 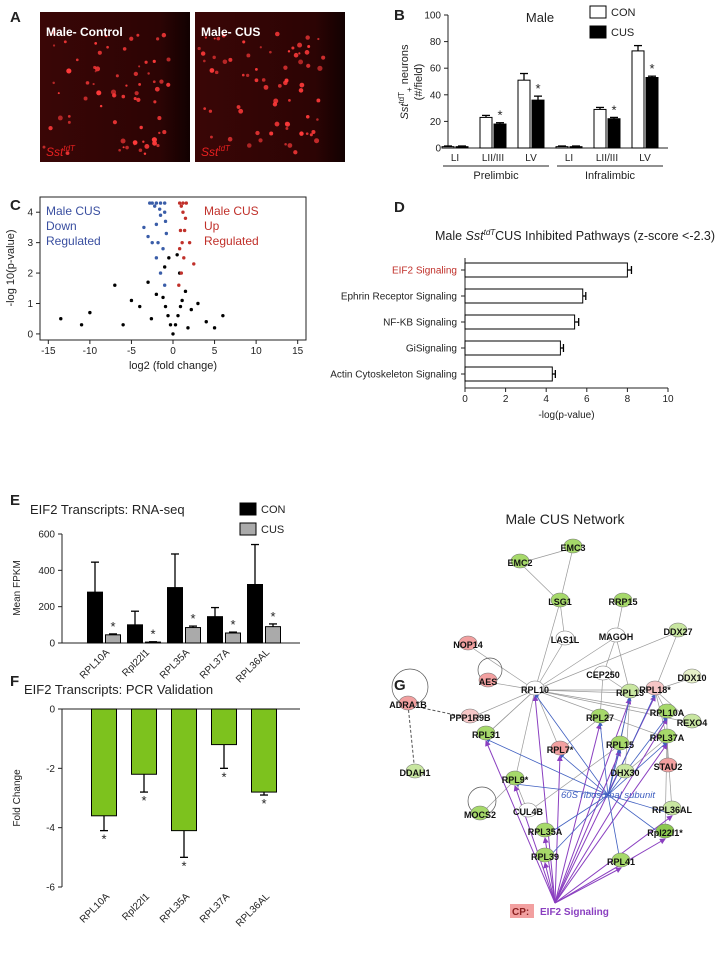 I want to click on node-label: RPL27, so click(x=600, y=718).